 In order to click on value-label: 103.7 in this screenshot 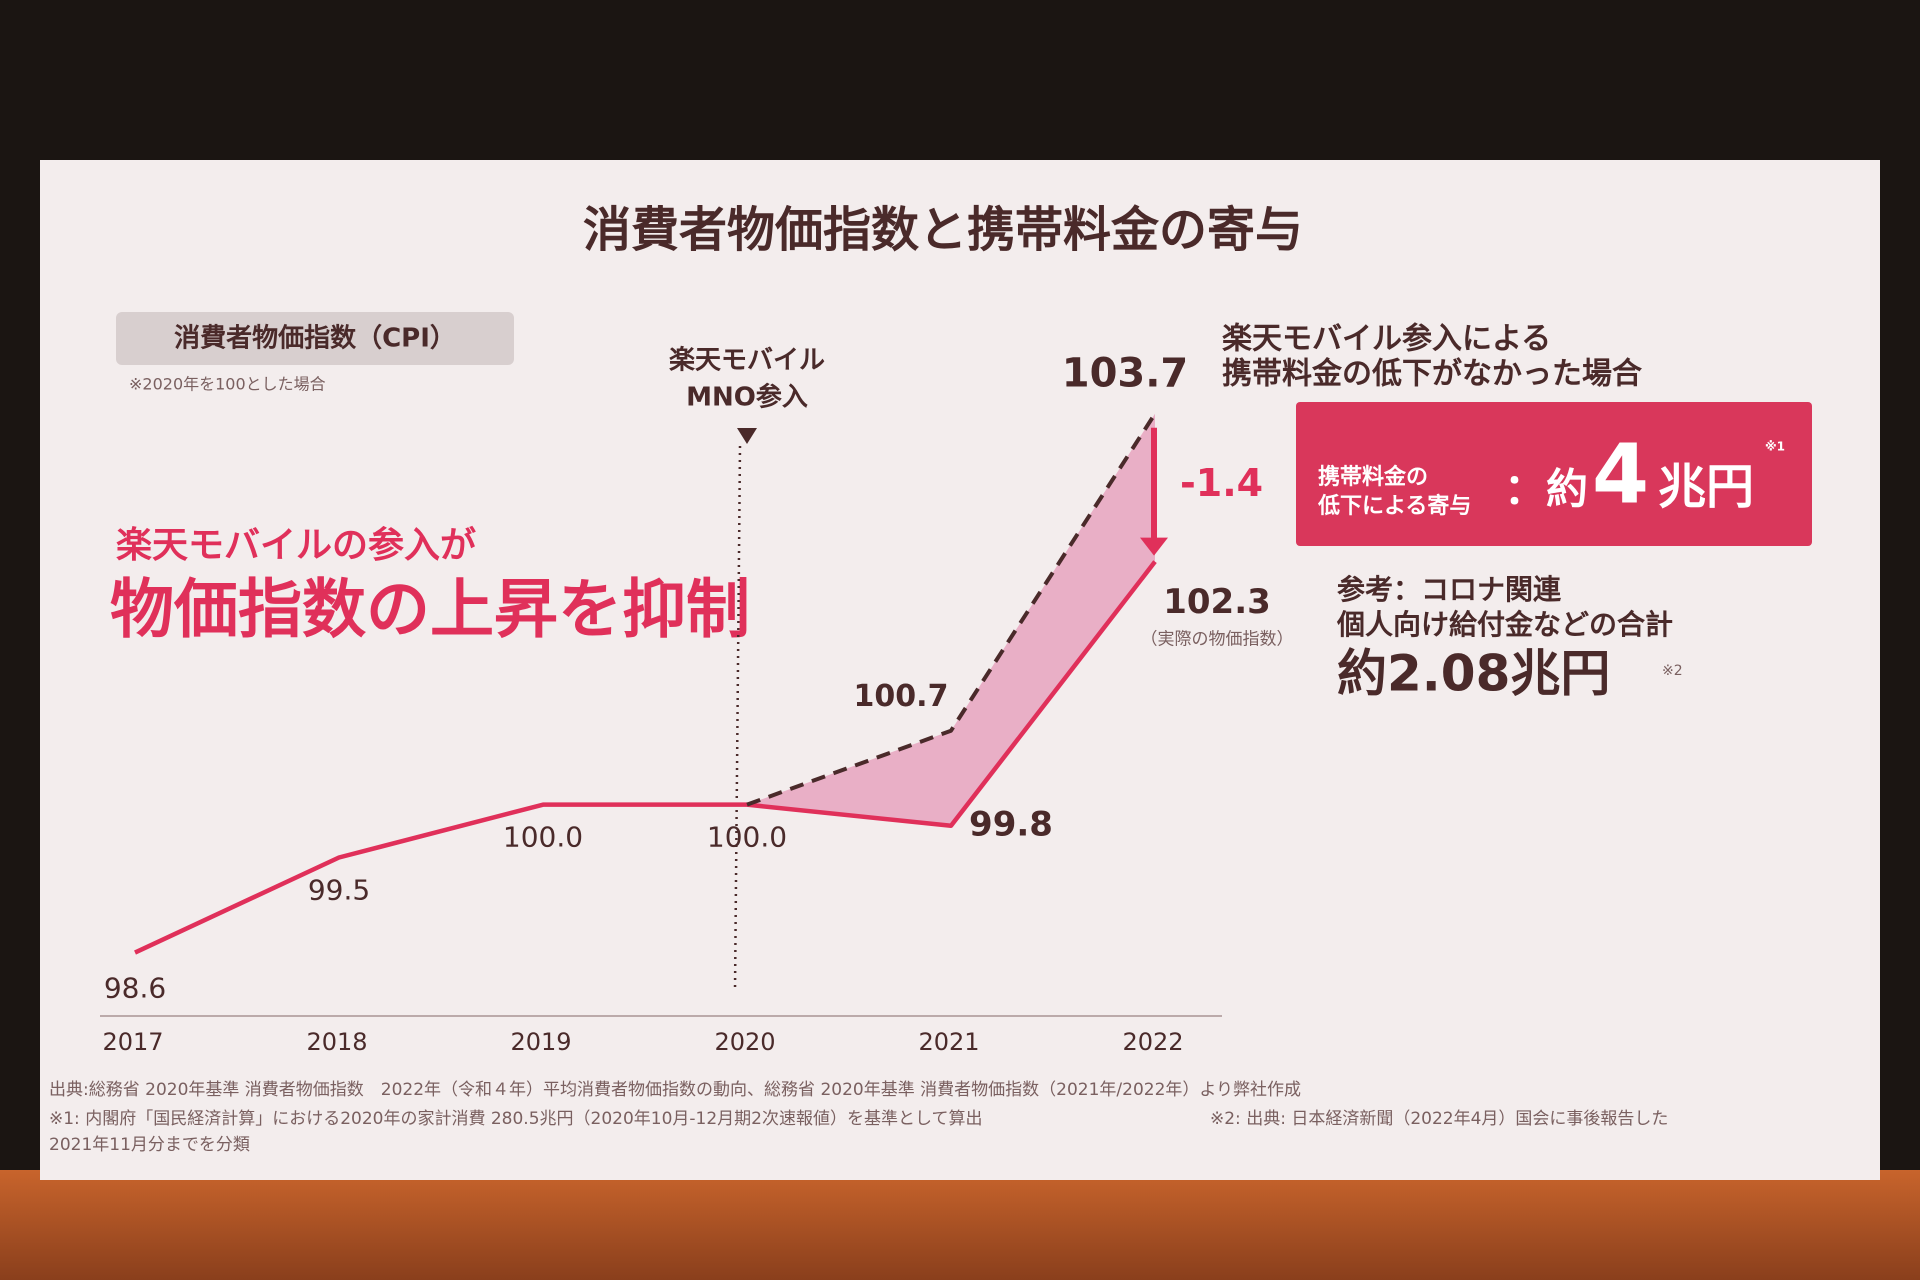, I will do `click(1125, 374)`.